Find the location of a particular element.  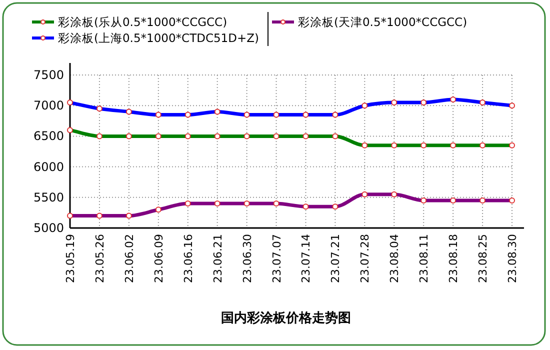

x-tick-label: 23.05.26 is located at coordinates (99, 258).